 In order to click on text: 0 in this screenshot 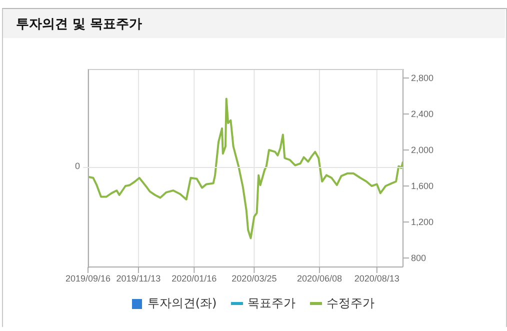, I will do `click(77, 166)`.